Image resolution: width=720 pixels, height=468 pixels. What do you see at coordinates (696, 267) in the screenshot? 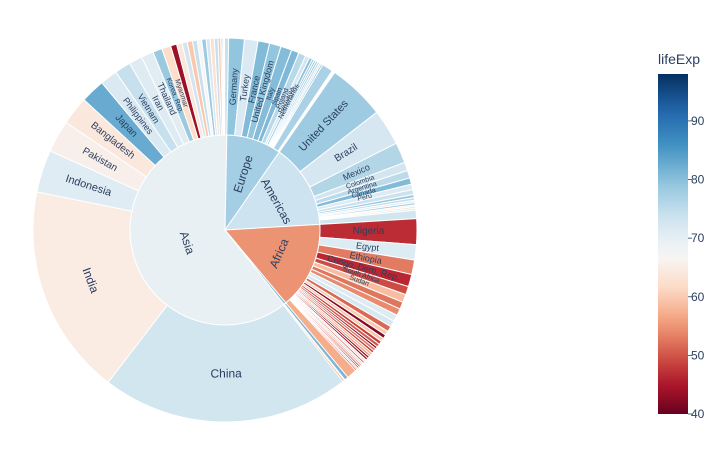
I see `colorbar-ticks: 40 50 60 70 80 90` at bounding box center [696, 267].